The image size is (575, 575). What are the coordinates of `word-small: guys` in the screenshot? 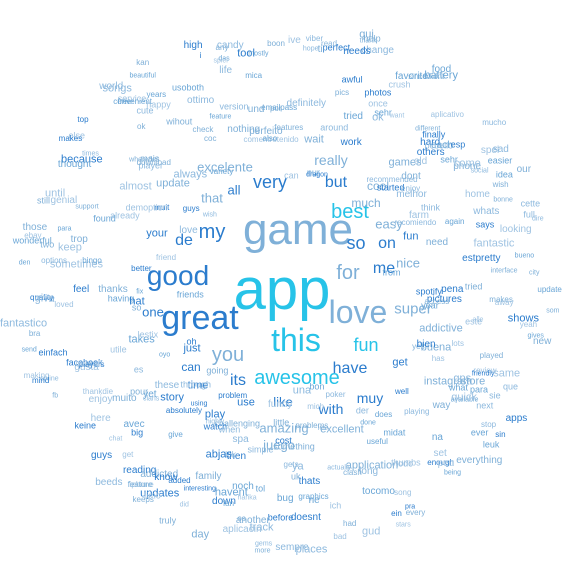 It's located at (191, 208).